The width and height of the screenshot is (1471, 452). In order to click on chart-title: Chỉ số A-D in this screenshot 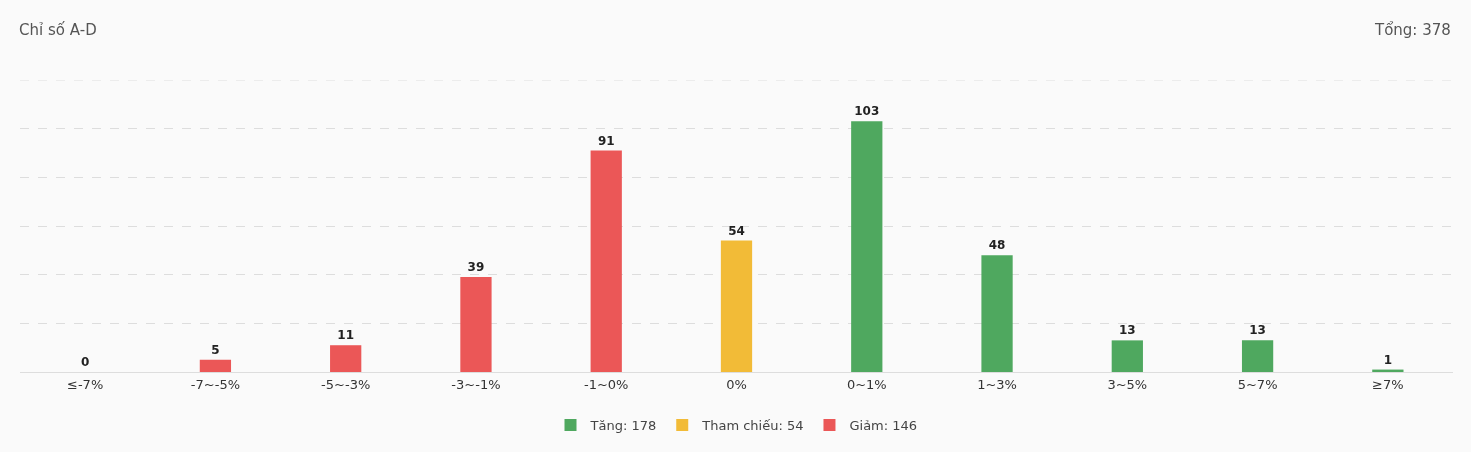, I will do `click(58, 29)`.